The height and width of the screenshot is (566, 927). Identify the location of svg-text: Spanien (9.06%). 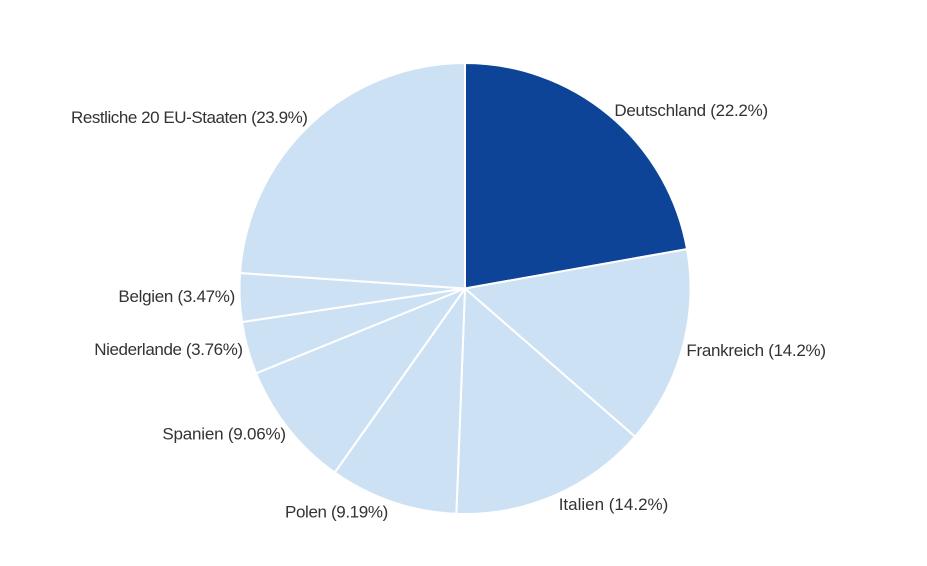
(224, 434).